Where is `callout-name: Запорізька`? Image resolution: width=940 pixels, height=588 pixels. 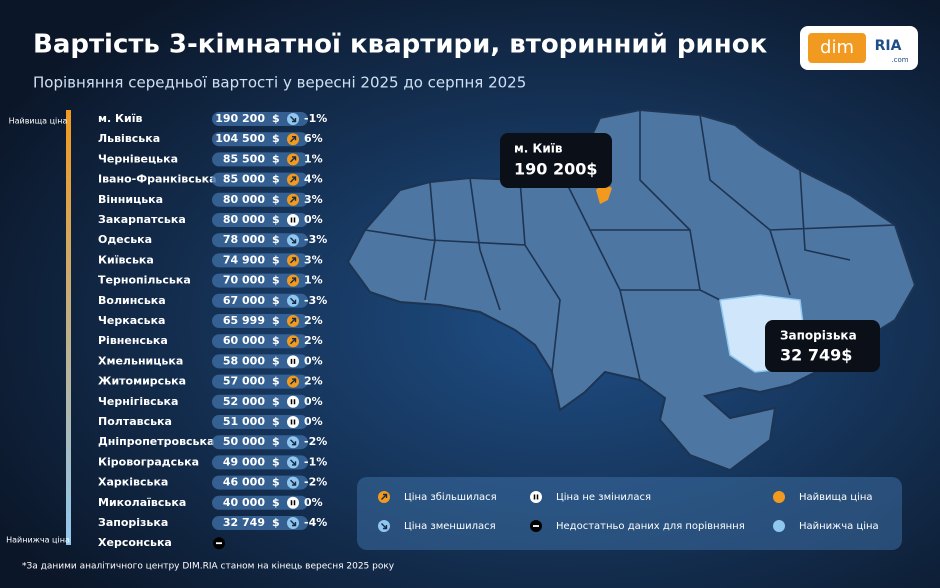 callout-name: Запорізька is located at coordinates (818, 336).